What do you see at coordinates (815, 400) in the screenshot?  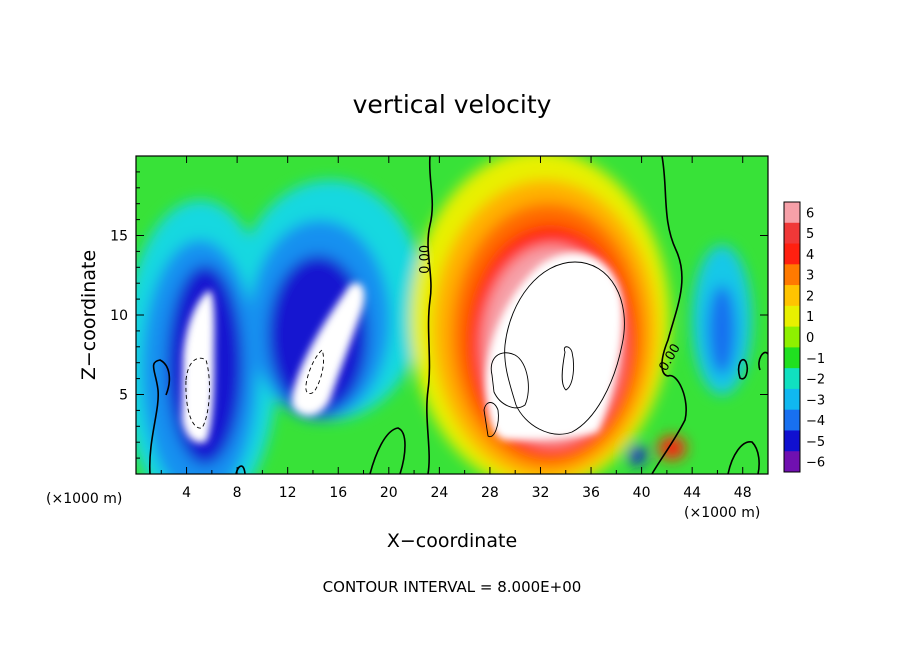 I see `colorbar-label: −3` at bounding box center [815, 400].